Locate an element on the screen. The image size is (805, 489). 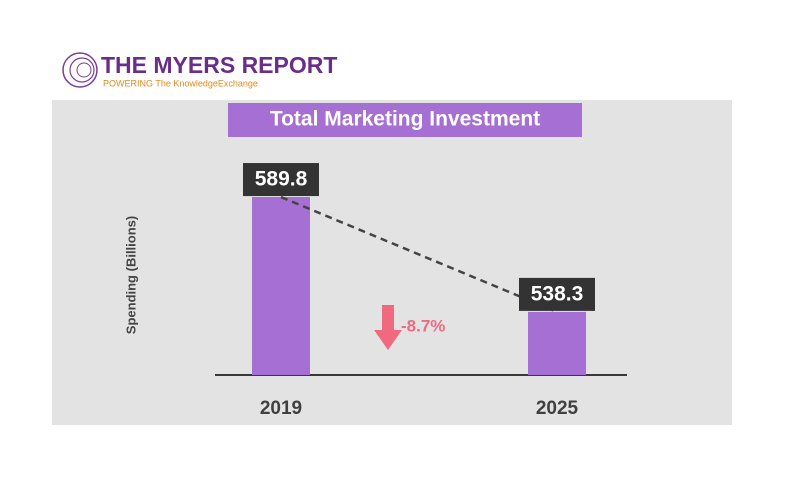
value-label: 538.3 is located at coordinates (557, 293).